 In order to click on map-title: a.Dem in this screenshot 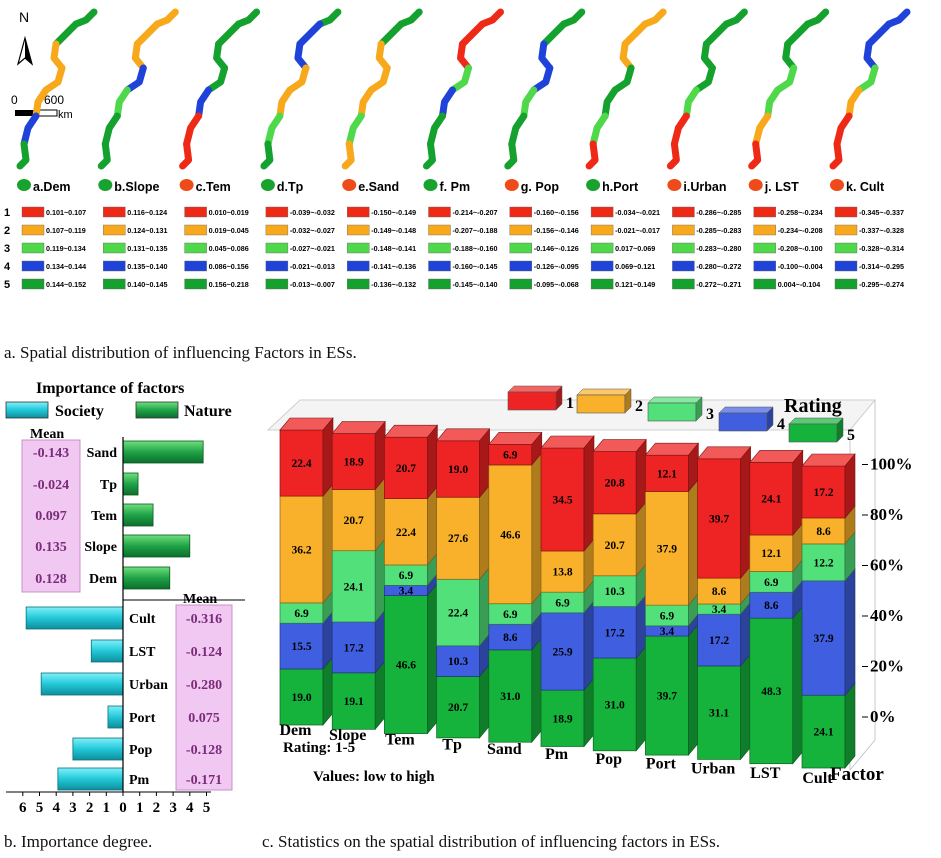, I will do `click(52, 187)`.